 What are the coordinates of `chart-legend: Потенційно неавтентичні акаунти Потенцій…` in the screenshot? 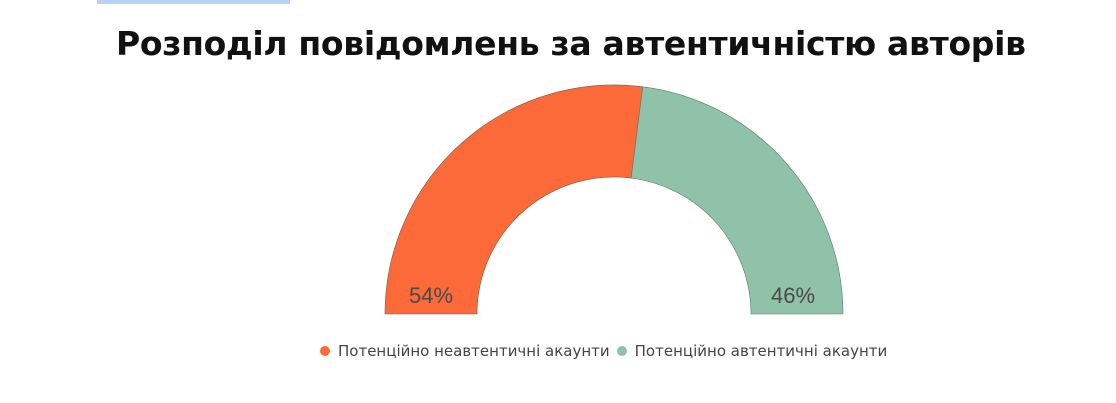 It's located at (607, 351).